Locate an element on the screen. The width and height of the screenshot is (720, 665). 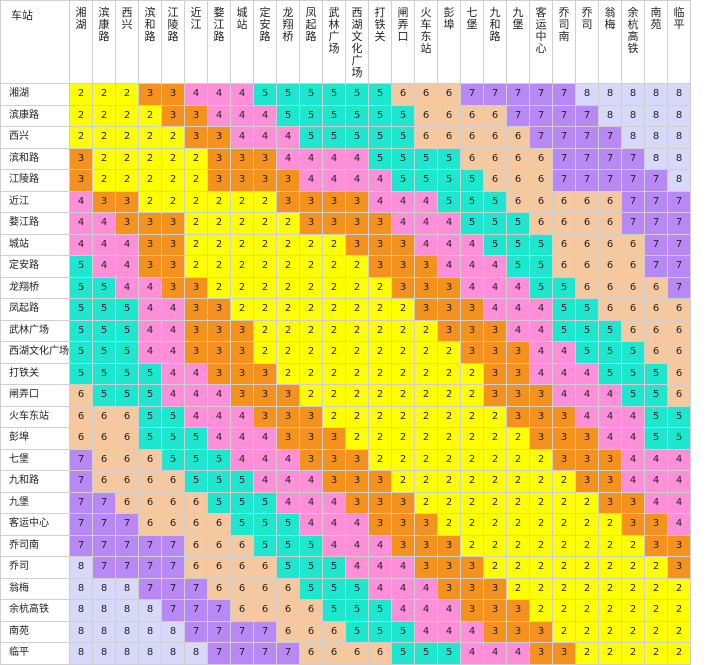
column-header: 滨和路 is located at coordinates (150, 42).